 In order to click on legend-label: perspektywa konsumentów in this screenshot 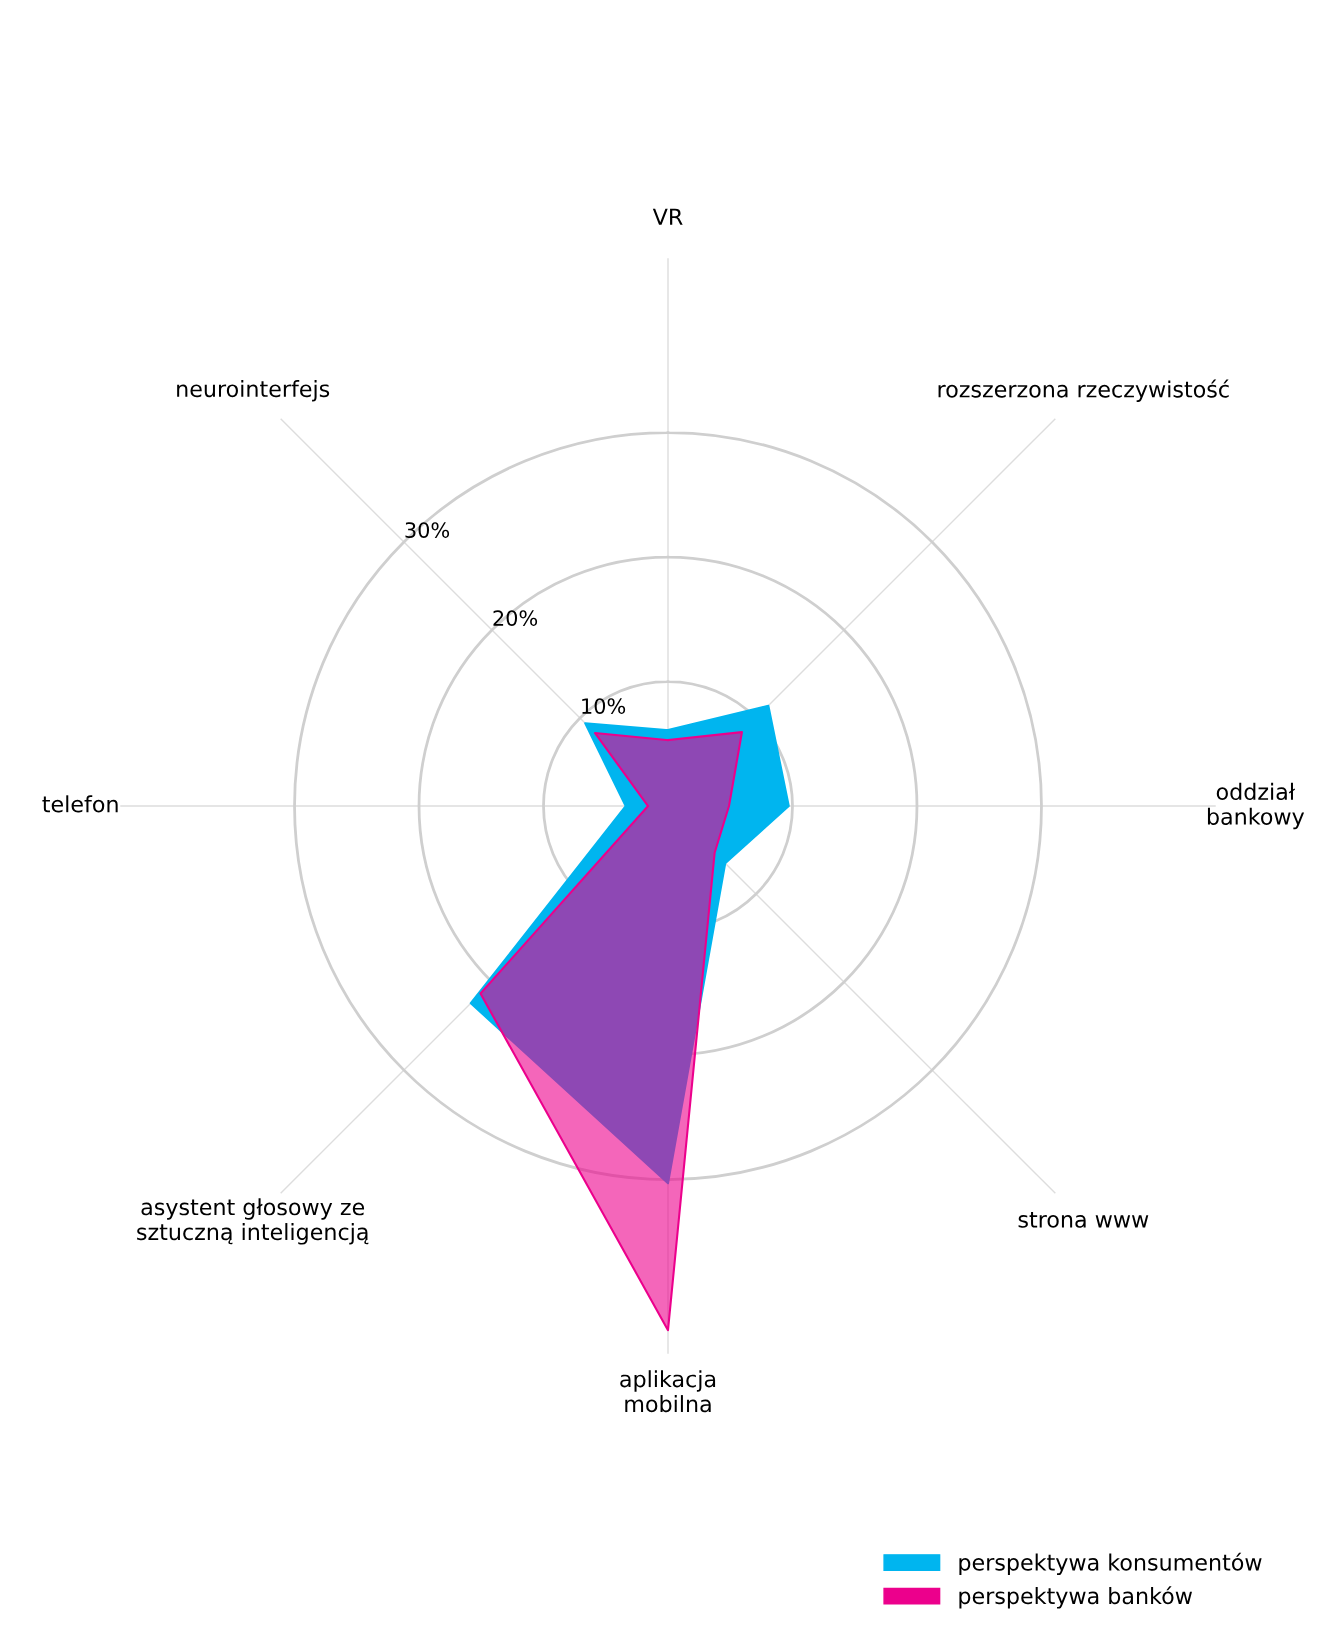, I will do `click(1110, 1564)`.